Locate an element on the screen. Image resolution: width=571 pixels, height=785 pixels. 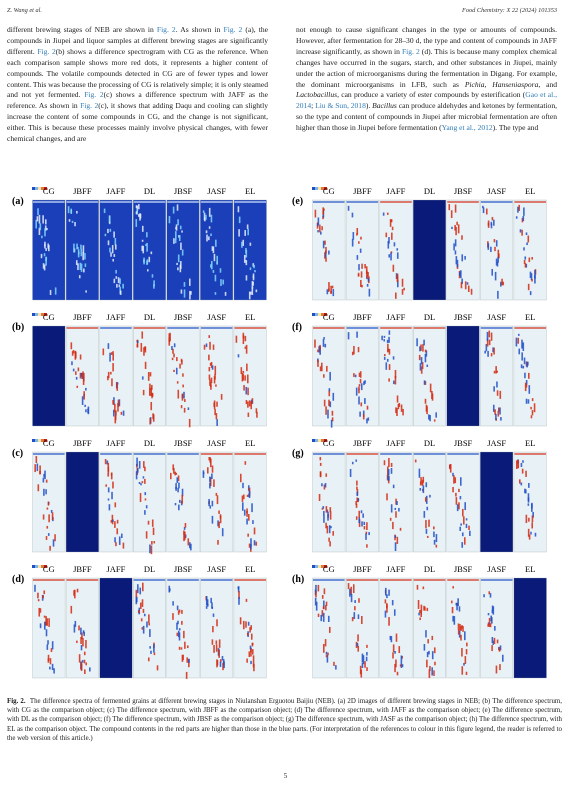
spectrum-strip is located at coordinates (82, 502).